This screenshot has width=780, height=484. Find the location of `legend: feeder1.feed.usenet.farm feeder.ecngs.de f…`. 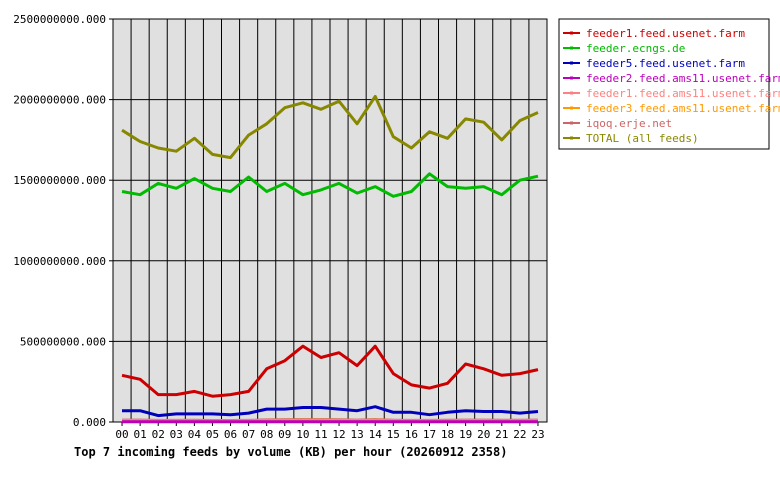

legend: feeder1.feed.usenet.farm feeder.ecngs.de f… is located at coordinates (669, 84).